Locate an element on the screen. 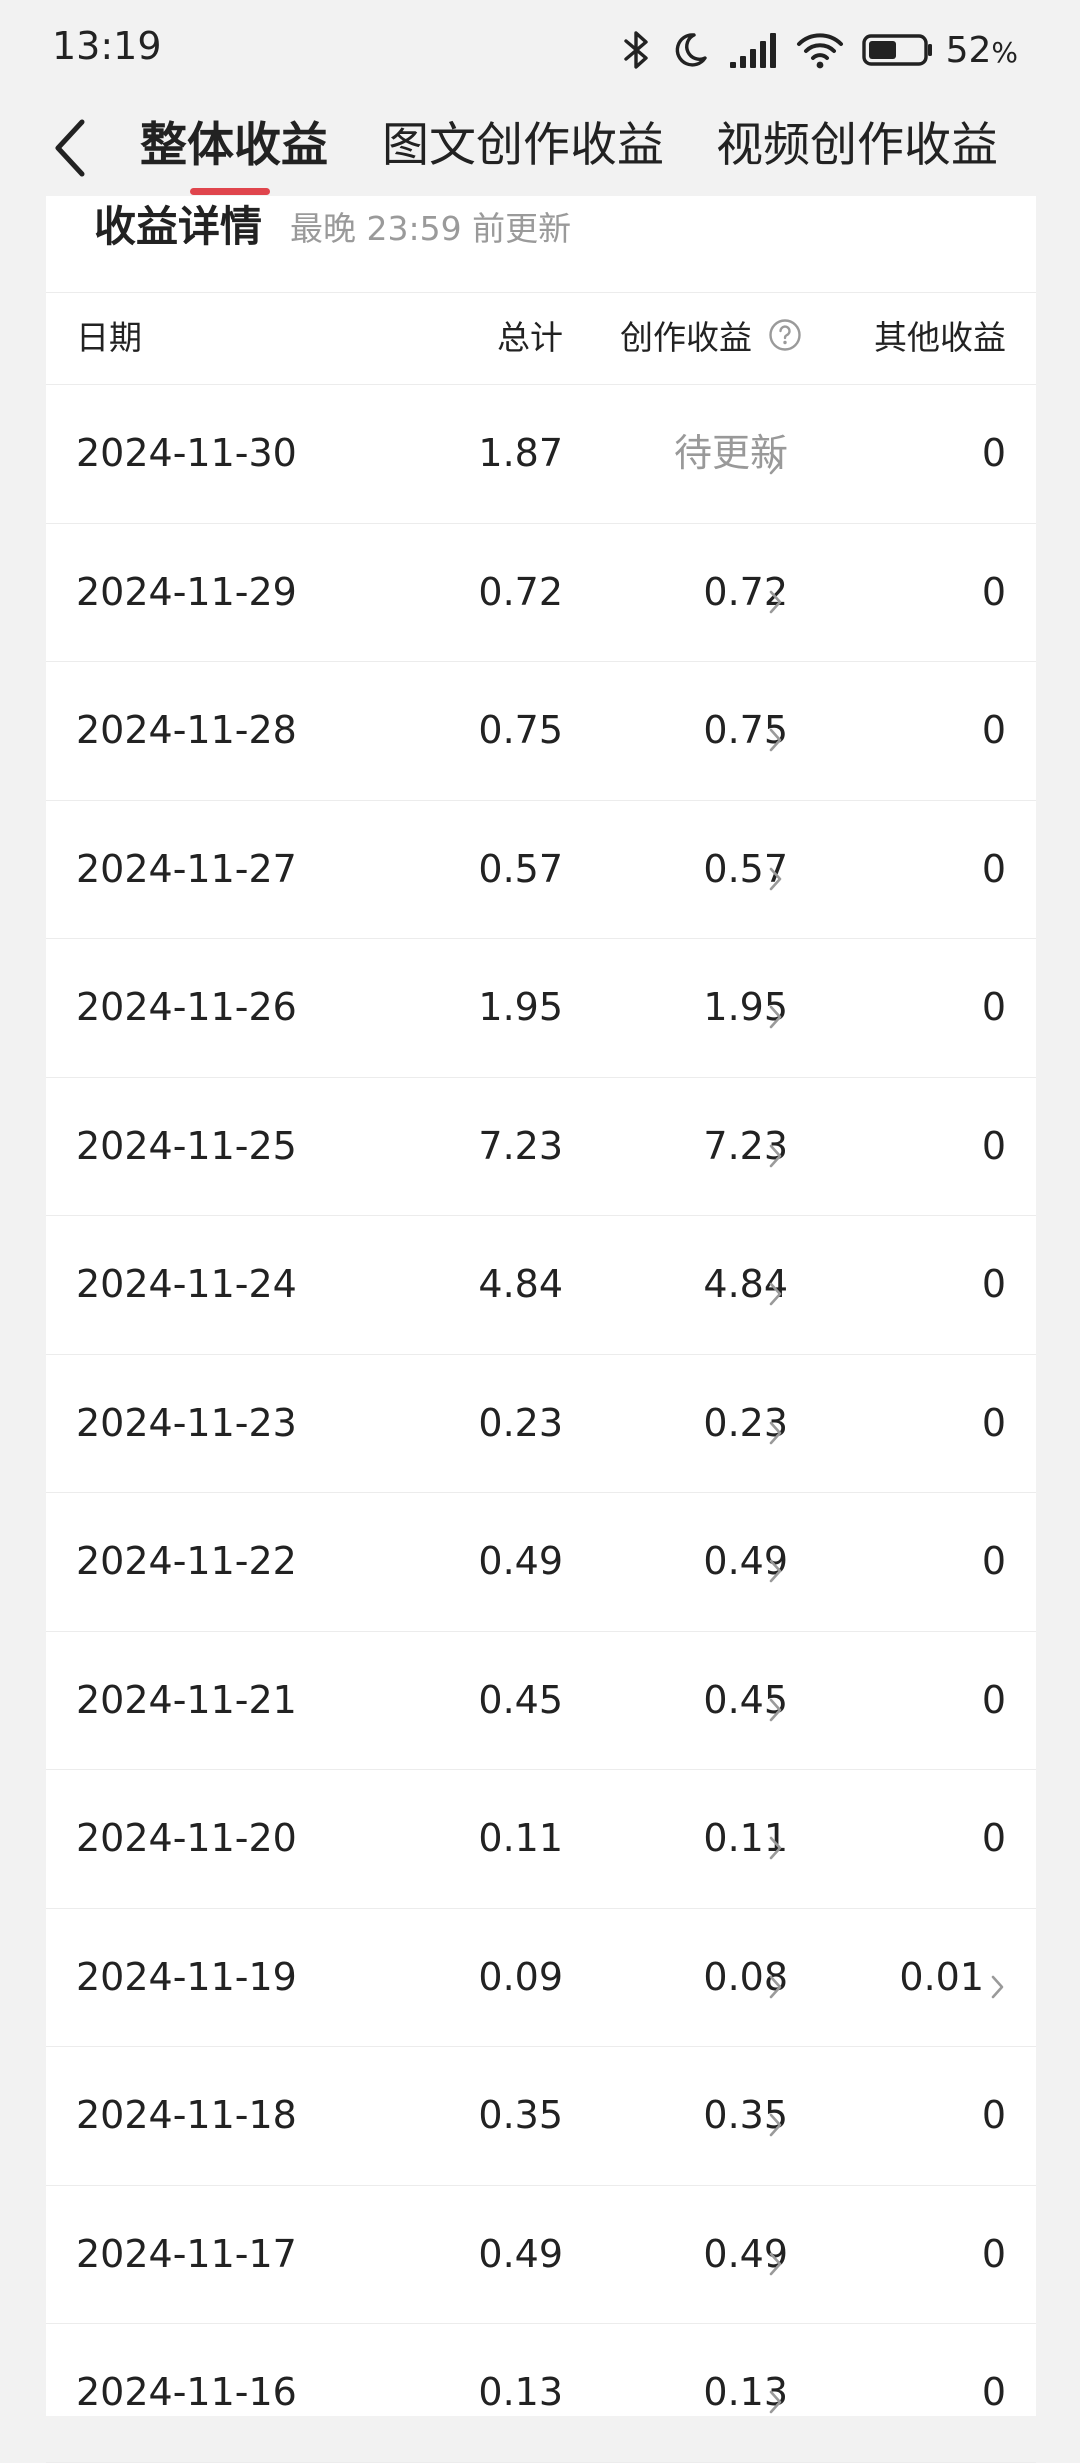 The image size is (1080, 2463). row-total: 0.11 is located at coordinates (520, 1838).